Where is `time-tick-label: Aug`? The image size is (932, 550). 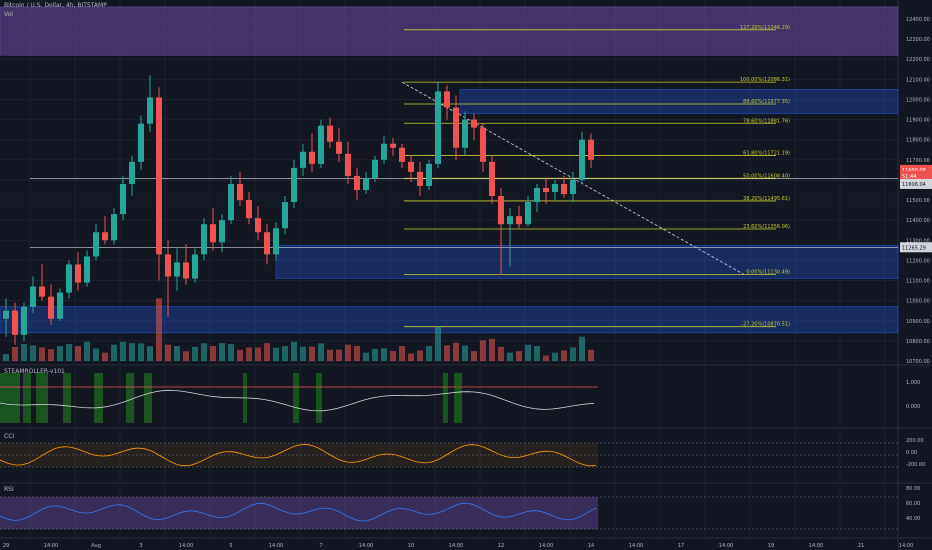 time-tick-label: Aug is located at coordinates (96, 546).